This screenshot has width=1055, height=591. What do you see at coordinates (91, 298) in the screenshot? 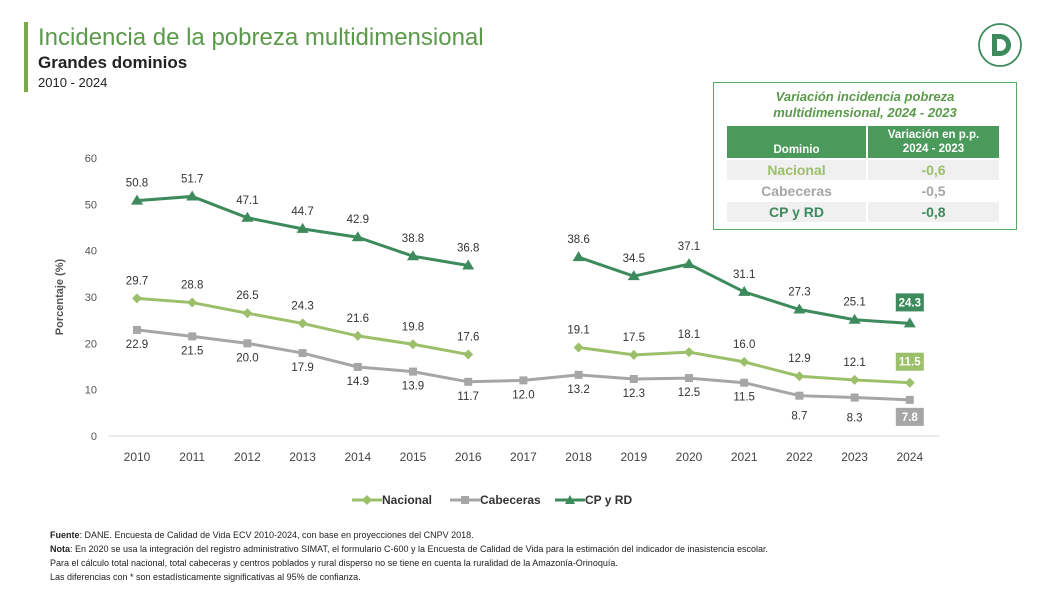
I see `y-tick-label: 30` at bounding box center [91, 298].